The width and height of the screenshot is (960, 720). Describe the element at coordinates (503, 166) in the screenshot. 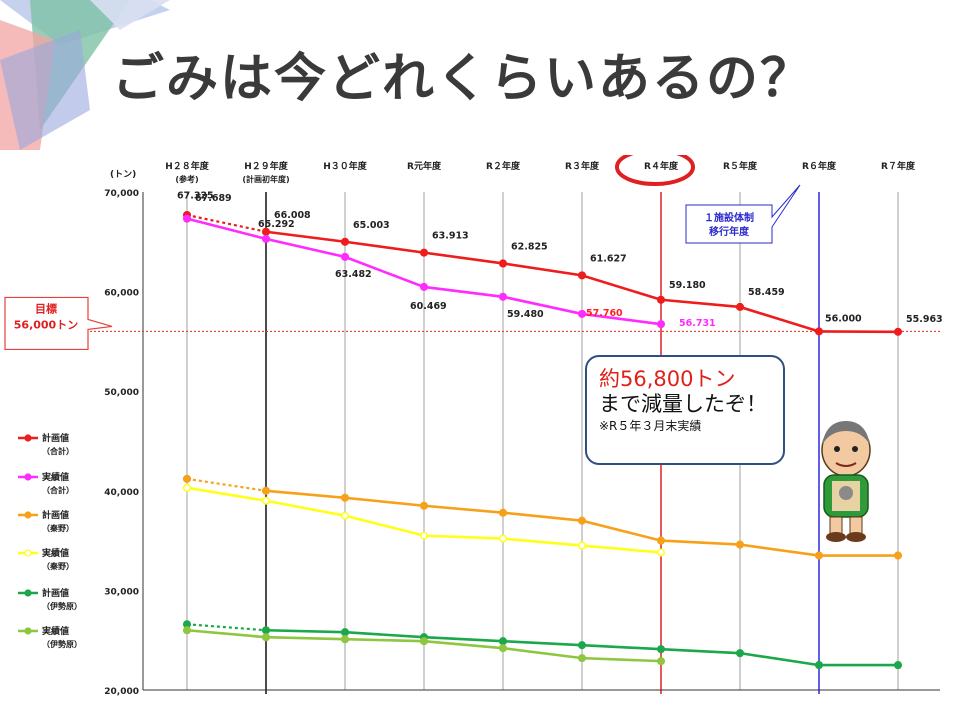

I see `x-category-label: R２年度` at that location.